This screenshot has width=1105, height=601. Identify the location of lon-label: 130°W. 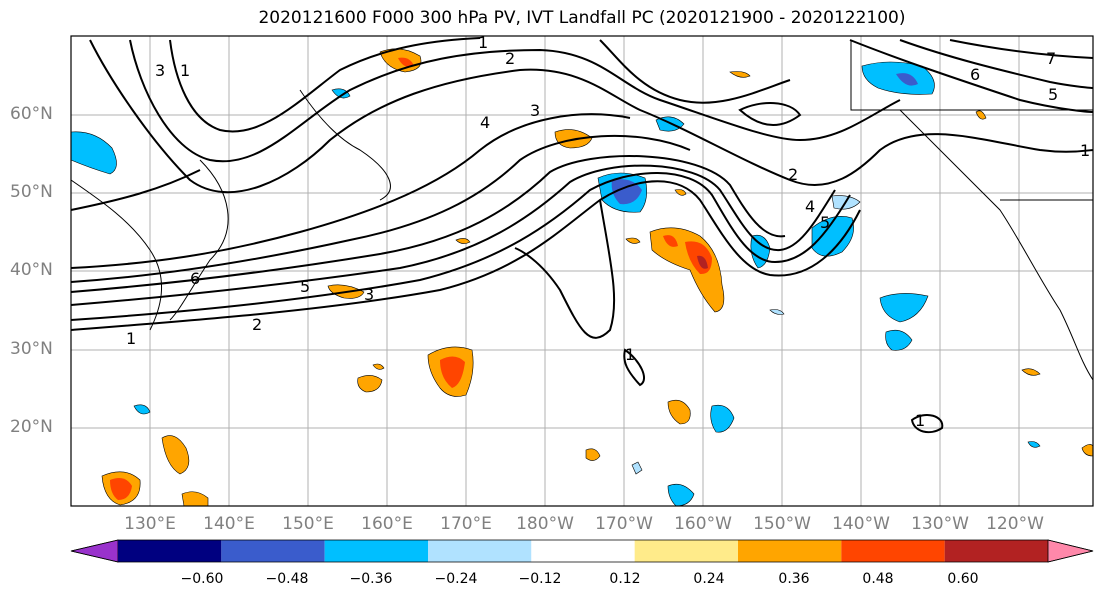
(940, 524).